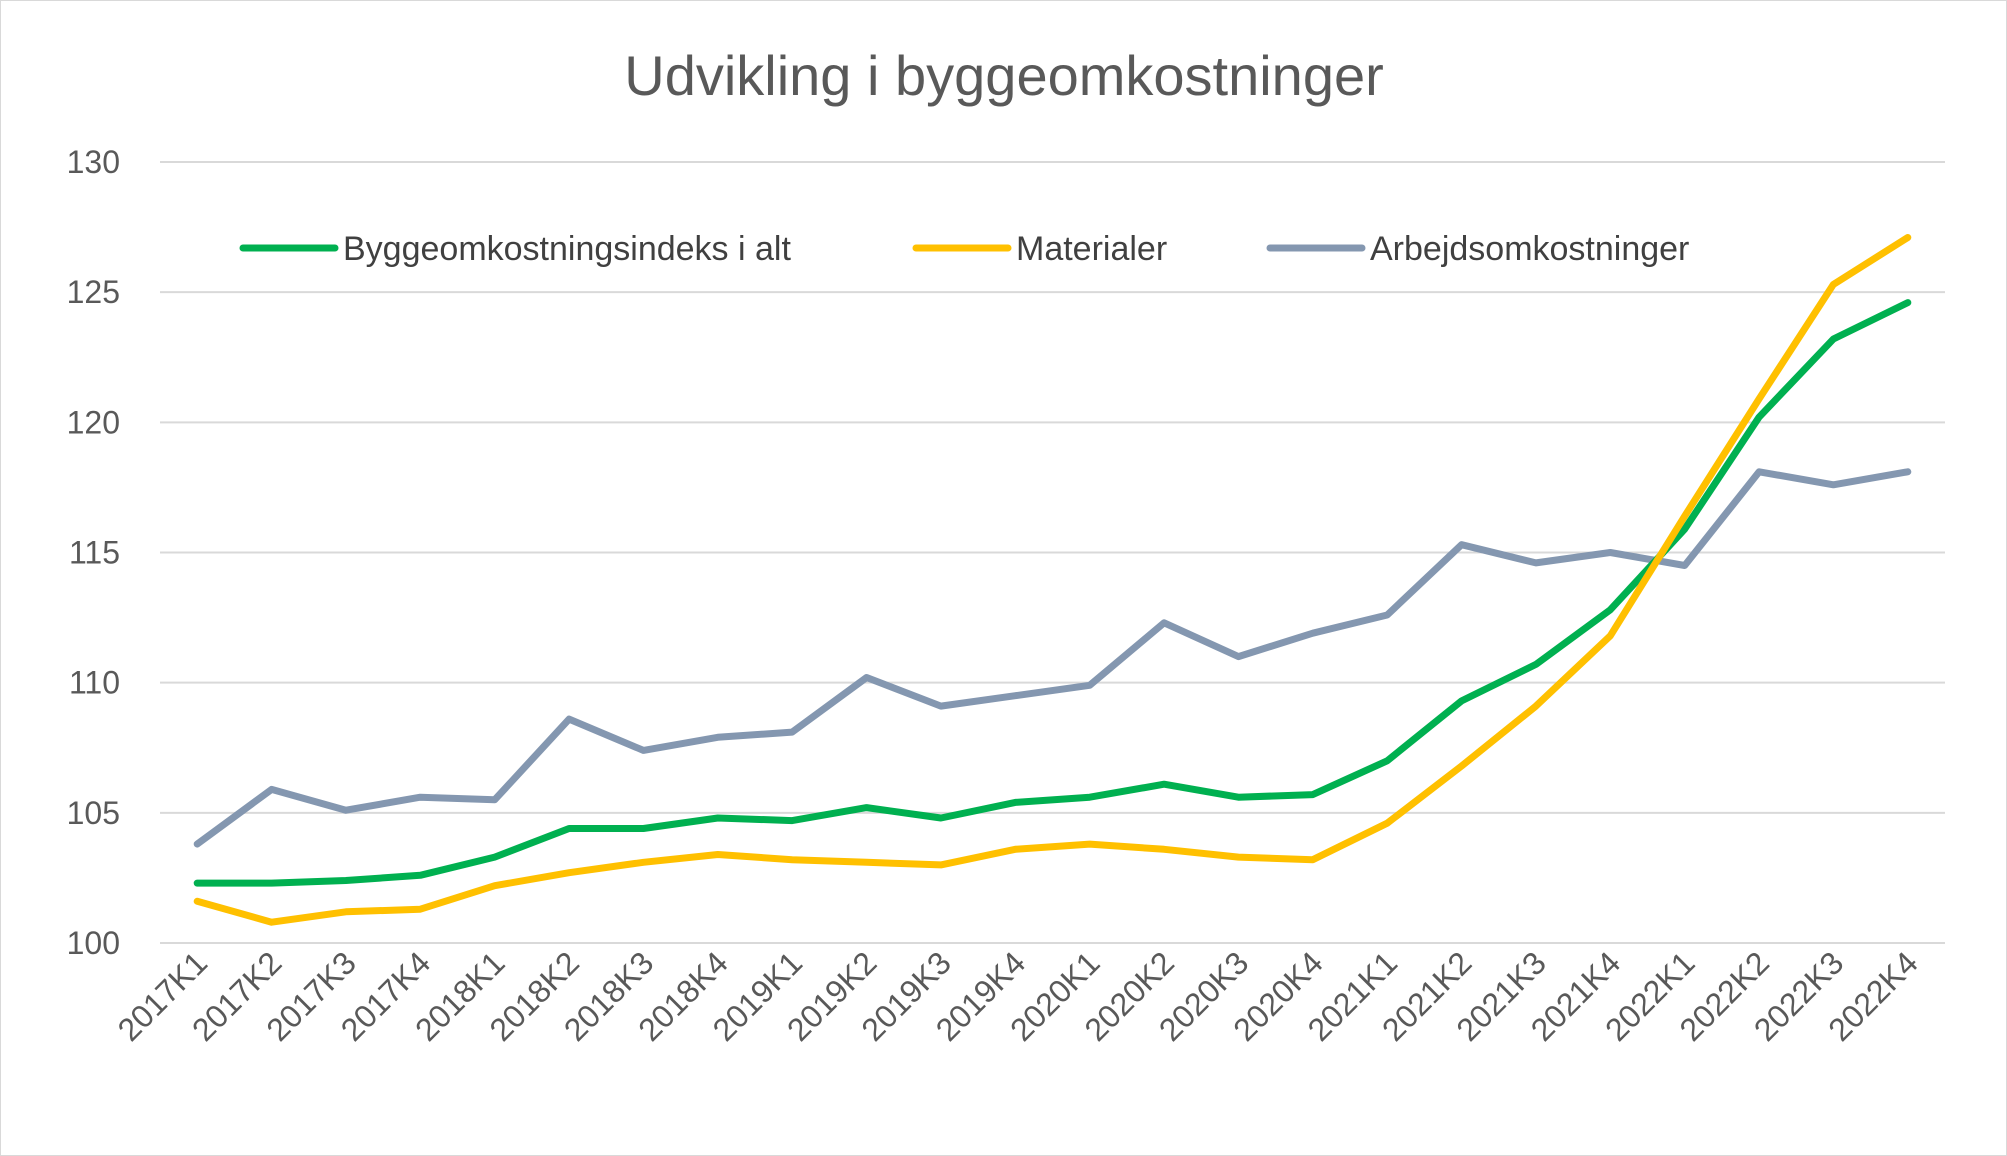 The image size is (2007, 1156). What do you see at coordinates (1529, 249) in the screenshot?
I see `legend-label: Arbejdsomkostninger` at bounding box center [1529, 249].